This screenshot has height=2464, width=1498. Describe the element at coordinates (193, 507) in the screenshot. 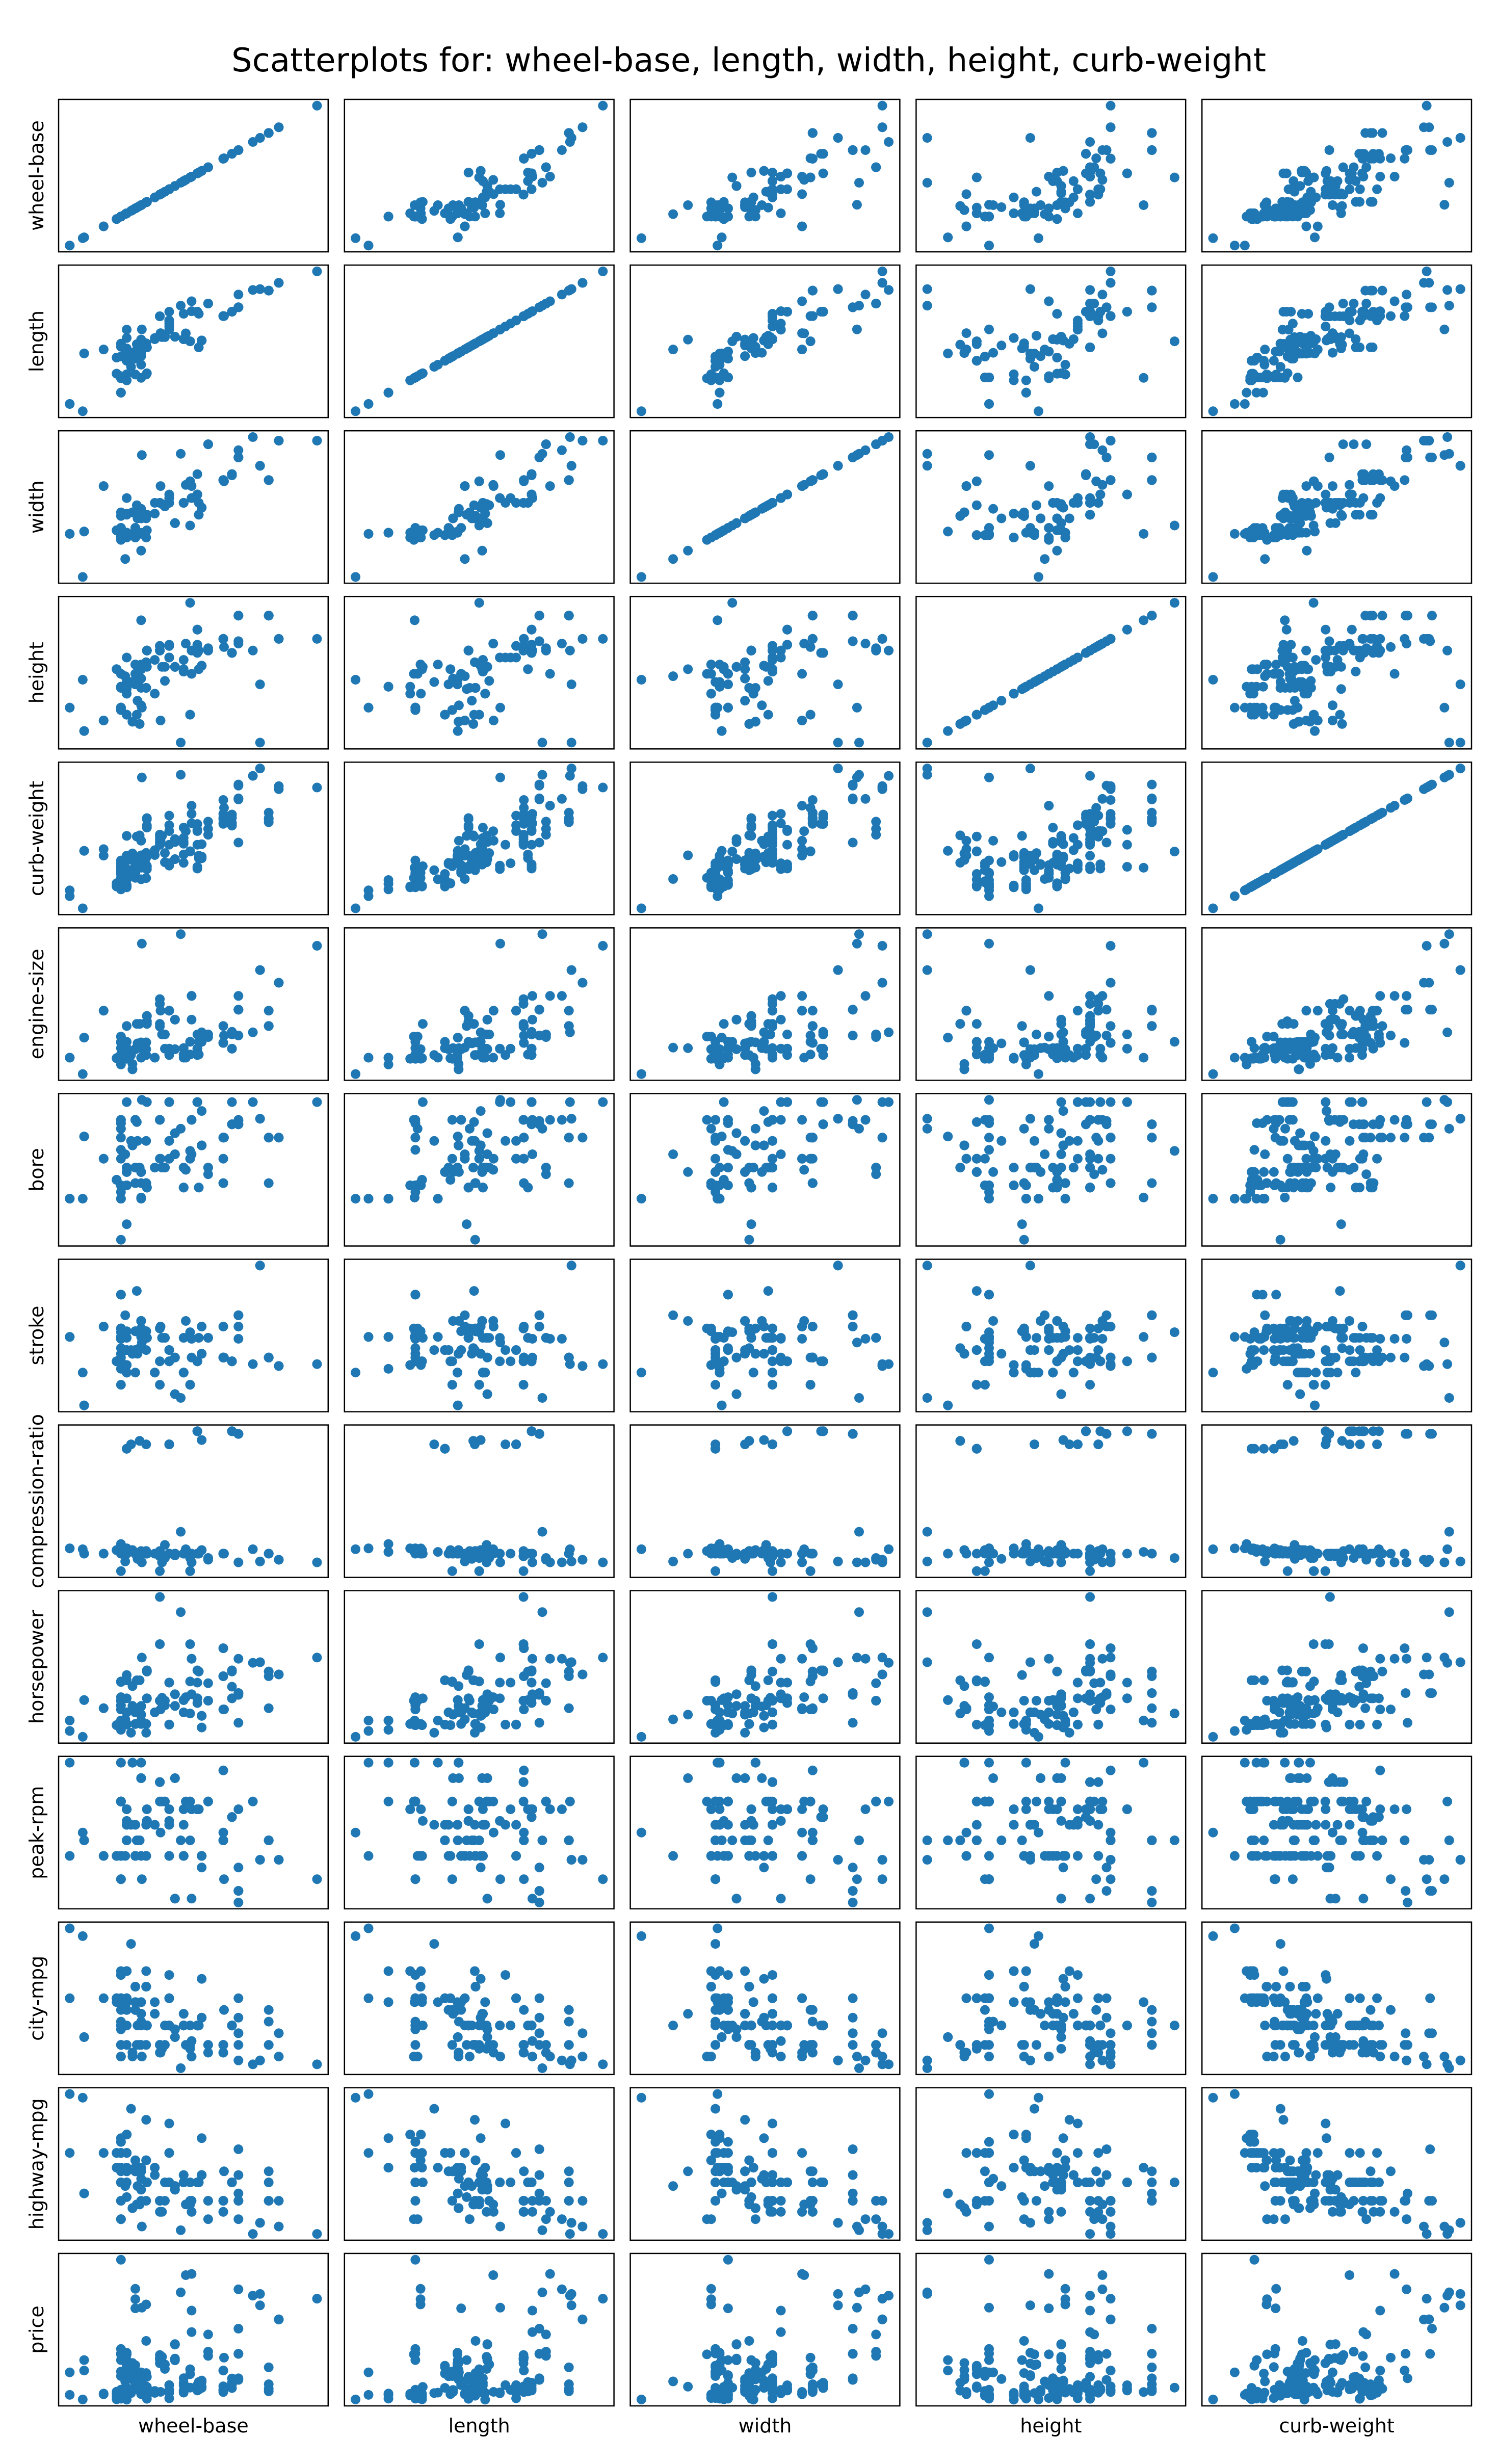

I see `panel-width-vs-wheel-base` at that location.